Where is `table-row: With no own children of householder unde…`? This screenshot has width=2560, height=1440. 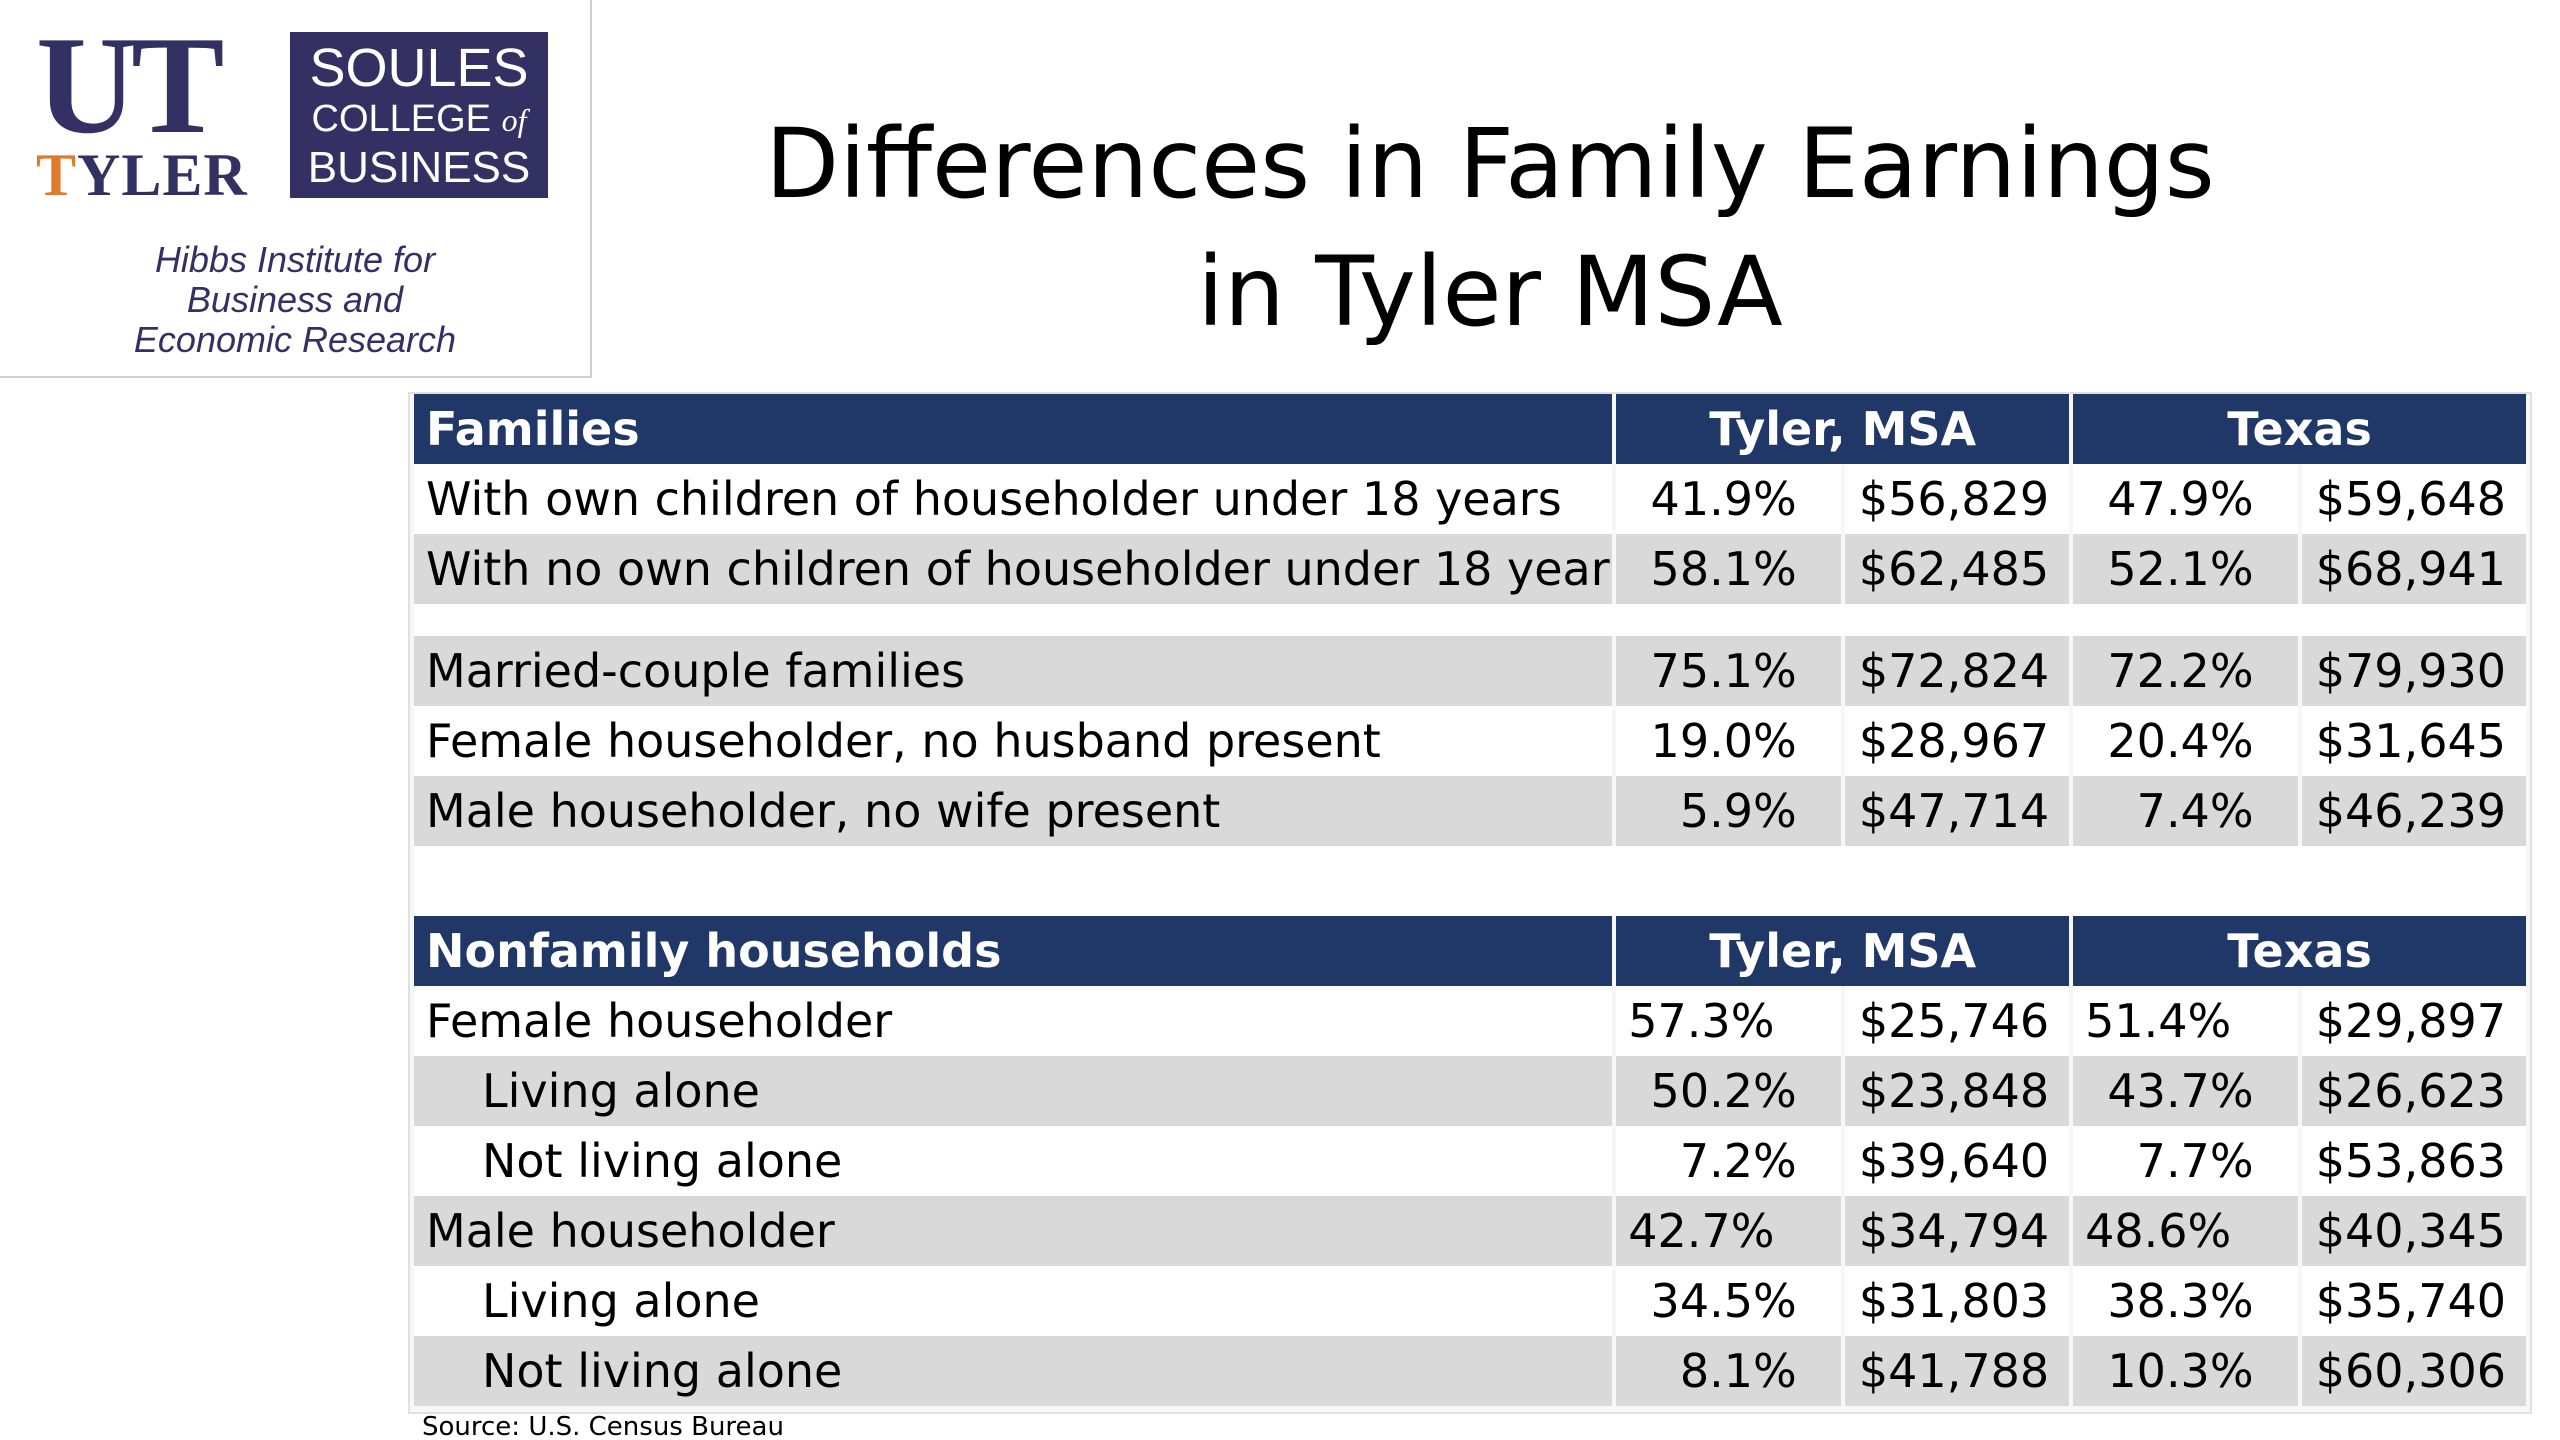 table-row: With no own children of householder unde… is located at coordinates (1470, 569).